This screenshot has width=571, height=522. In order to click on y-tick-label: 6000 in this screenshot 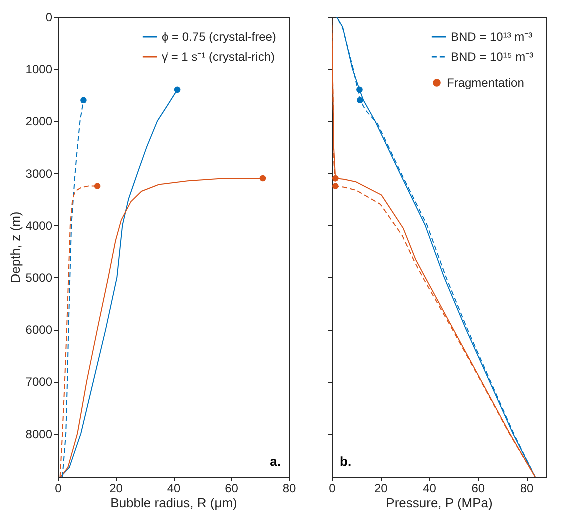, I will do `click(39, 330)`.